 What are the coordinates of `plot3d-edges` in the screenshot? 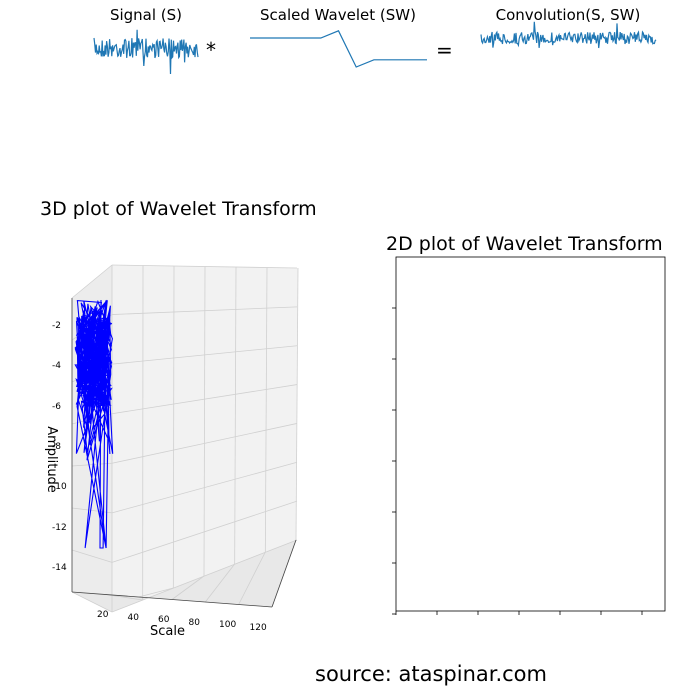 It's located at (184, 453).